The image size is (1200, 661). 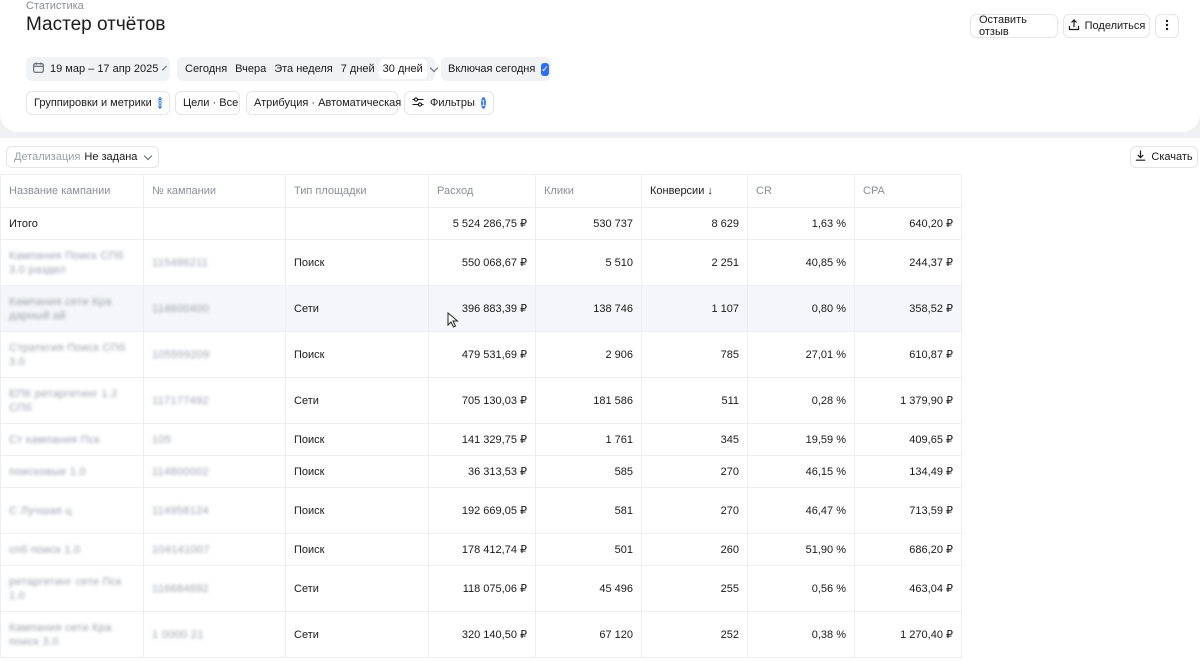 What do you see at coordinates (65, 588) in the screenshot?
I see `campaign-name: ретаргетинг сети Пск 1.0` at bounding box center [65, 588].